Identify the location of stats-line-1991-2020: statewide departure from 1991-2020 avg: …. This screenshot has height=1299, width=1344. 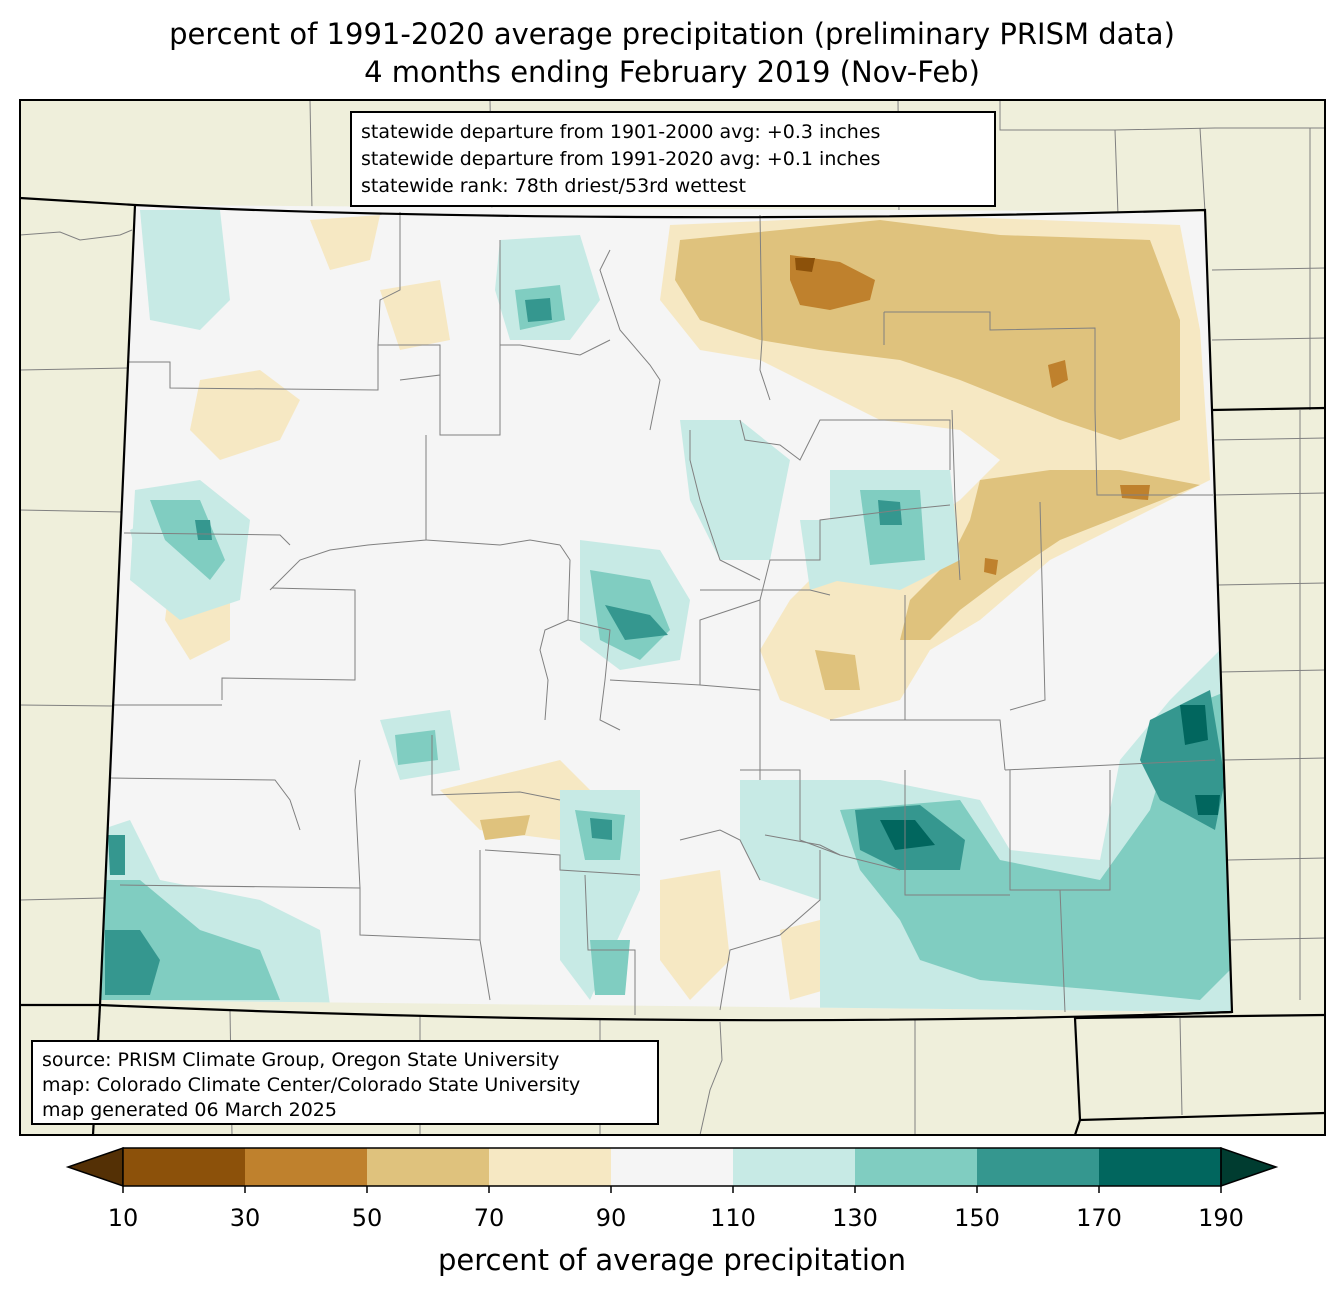
(621, 159).